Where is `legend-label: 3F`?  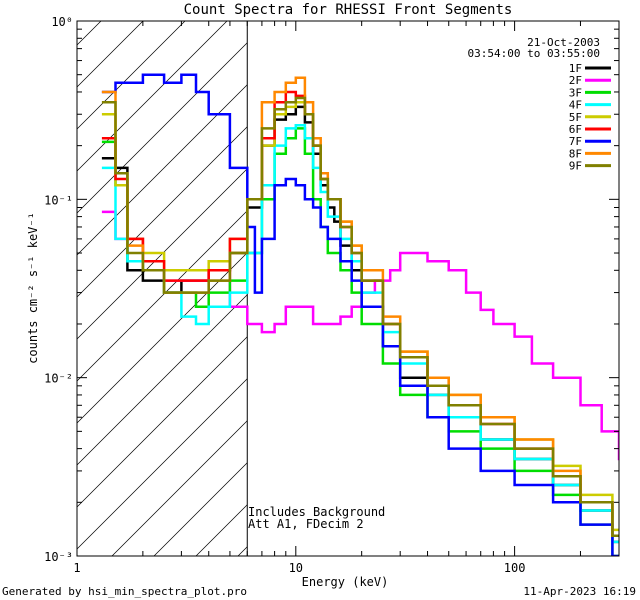
legend-label: 3F is located at coordinates (575, 92).